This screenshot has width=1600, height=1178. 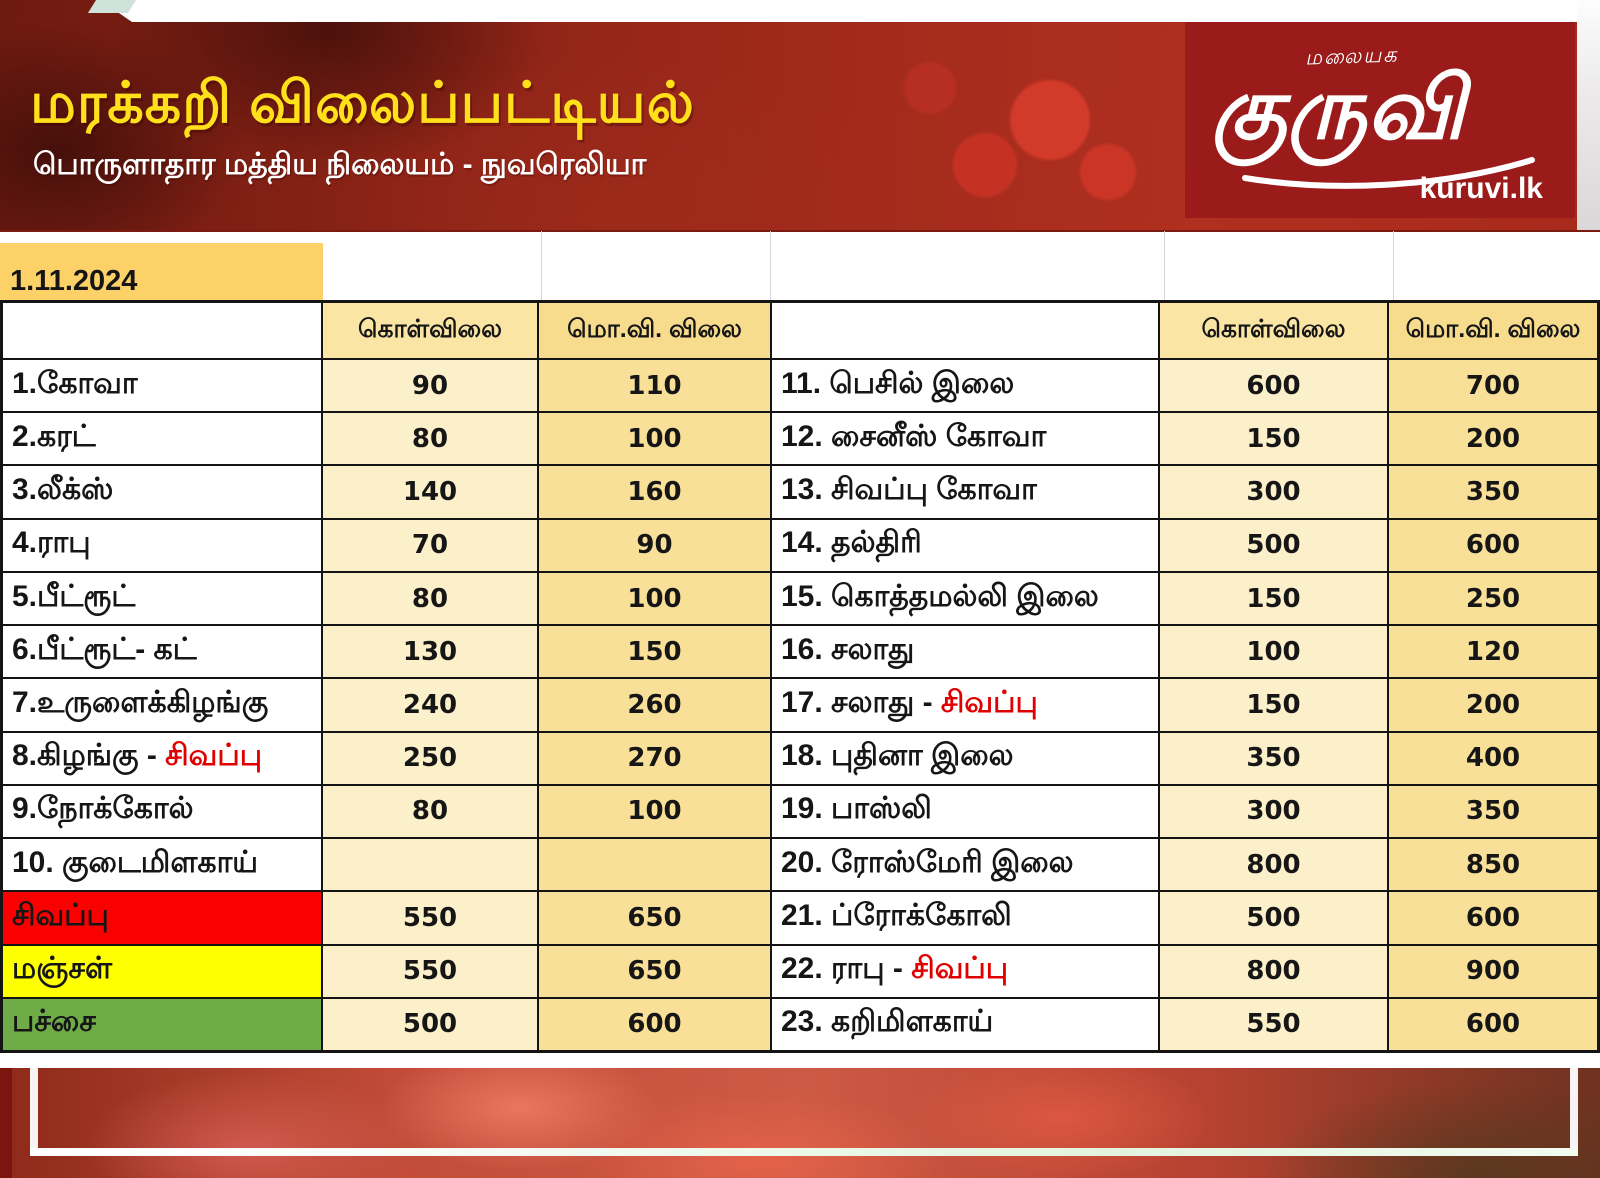 What do you see at coordinates (112, 6) in the screenshot?
I see `teal-corner-sliver` at bounding box center [112, 6].